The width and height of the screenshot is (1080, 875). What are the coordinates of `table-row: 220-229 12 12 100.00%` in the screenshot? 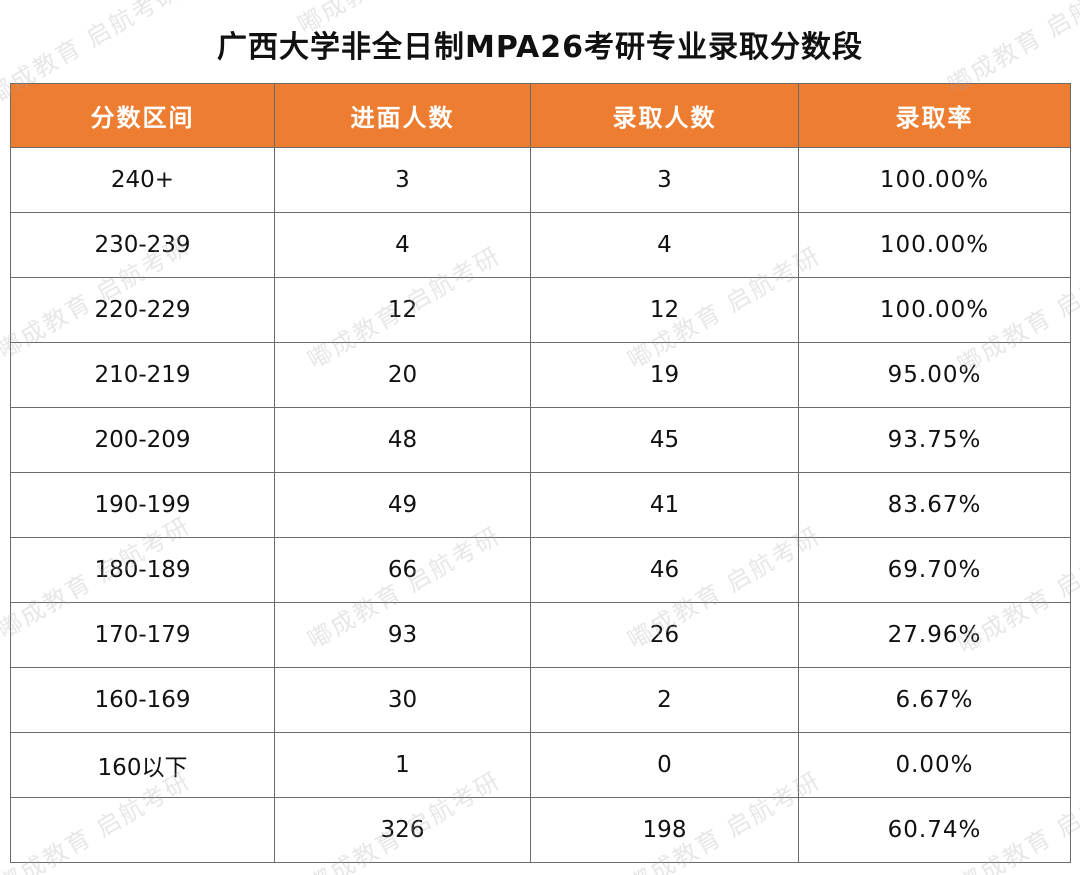 It's located at (540, 310).